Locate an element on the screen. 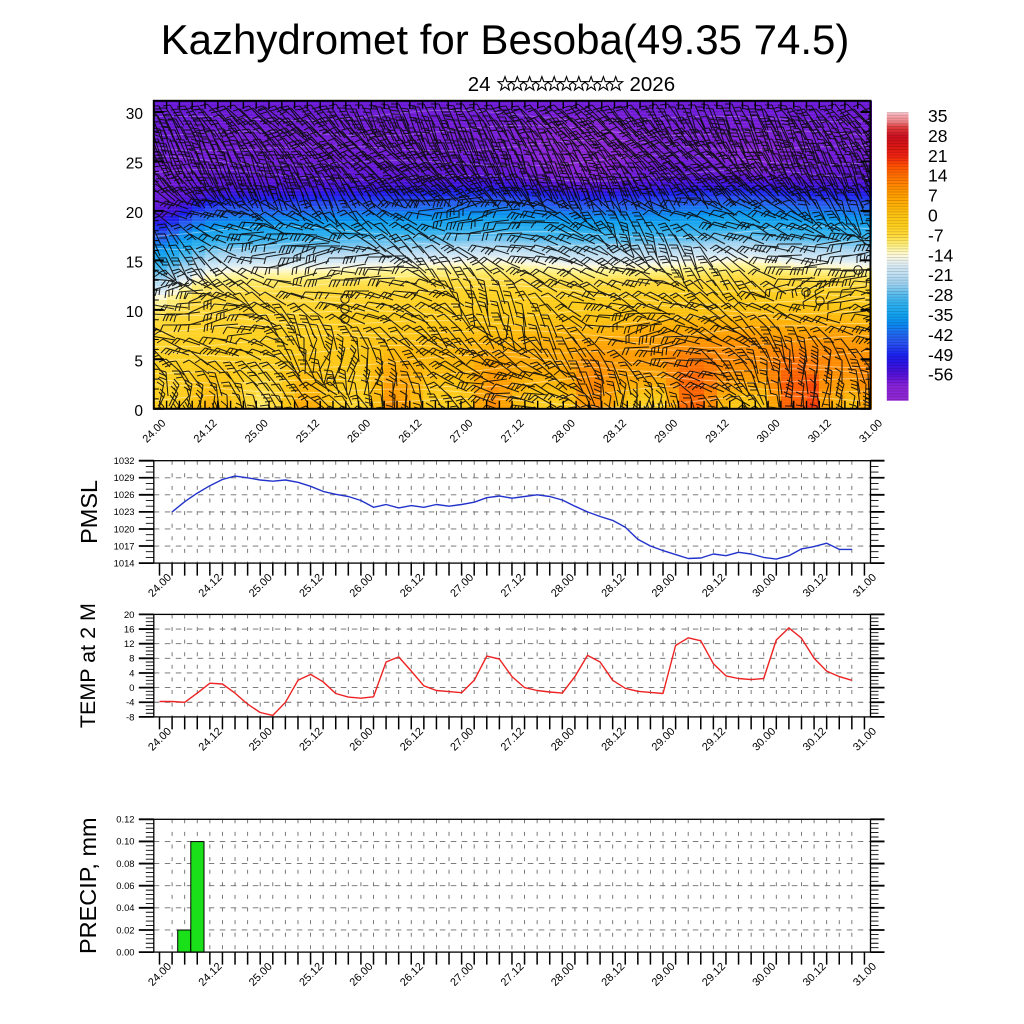  svg-text: 8 is located at coordinates (131, 659).